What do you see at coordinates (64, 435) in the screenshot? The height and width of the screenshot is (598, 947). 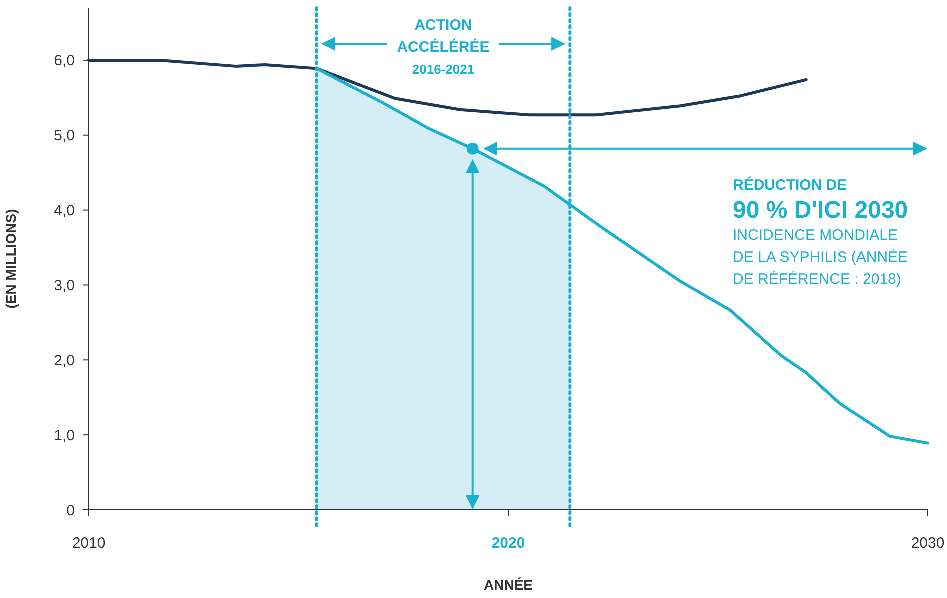 I see `y-tick-label: 1,0` at bounding box center [64, 435].